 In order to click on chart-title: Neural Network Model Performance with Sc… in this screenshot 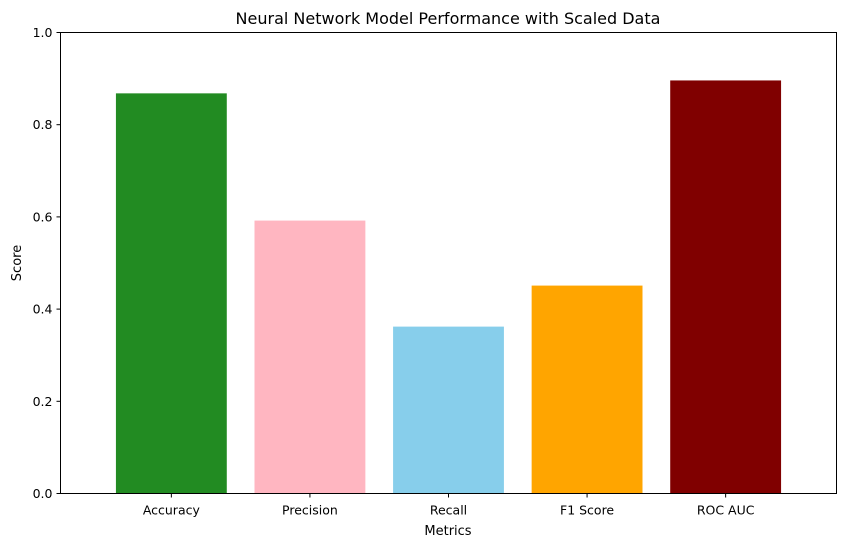, I will do `click(448, 18)`.